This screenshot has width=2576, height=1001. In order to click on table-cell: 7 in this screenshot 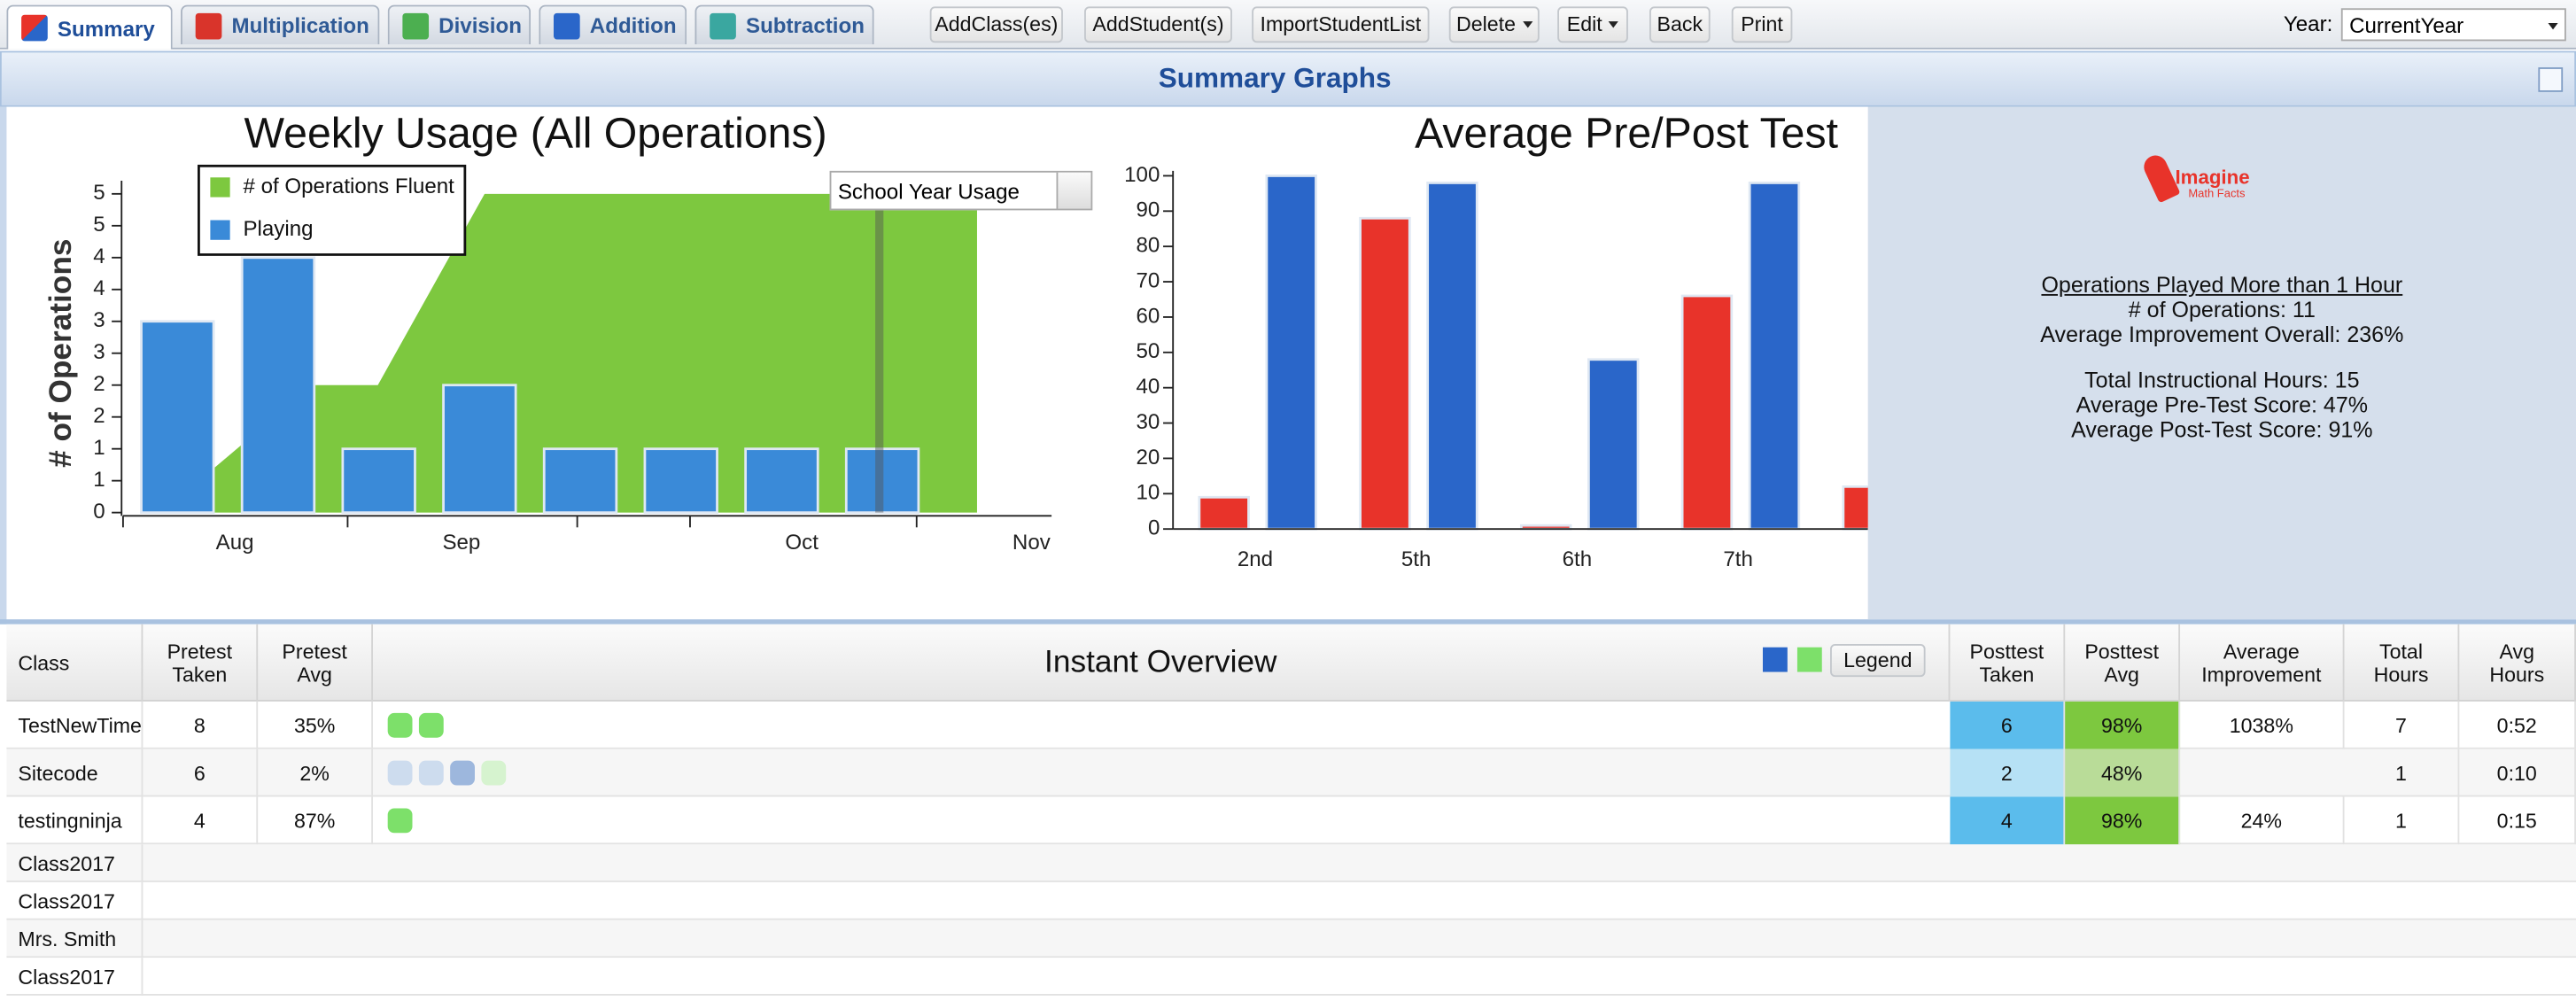, I will do `click(2402, 725)`.